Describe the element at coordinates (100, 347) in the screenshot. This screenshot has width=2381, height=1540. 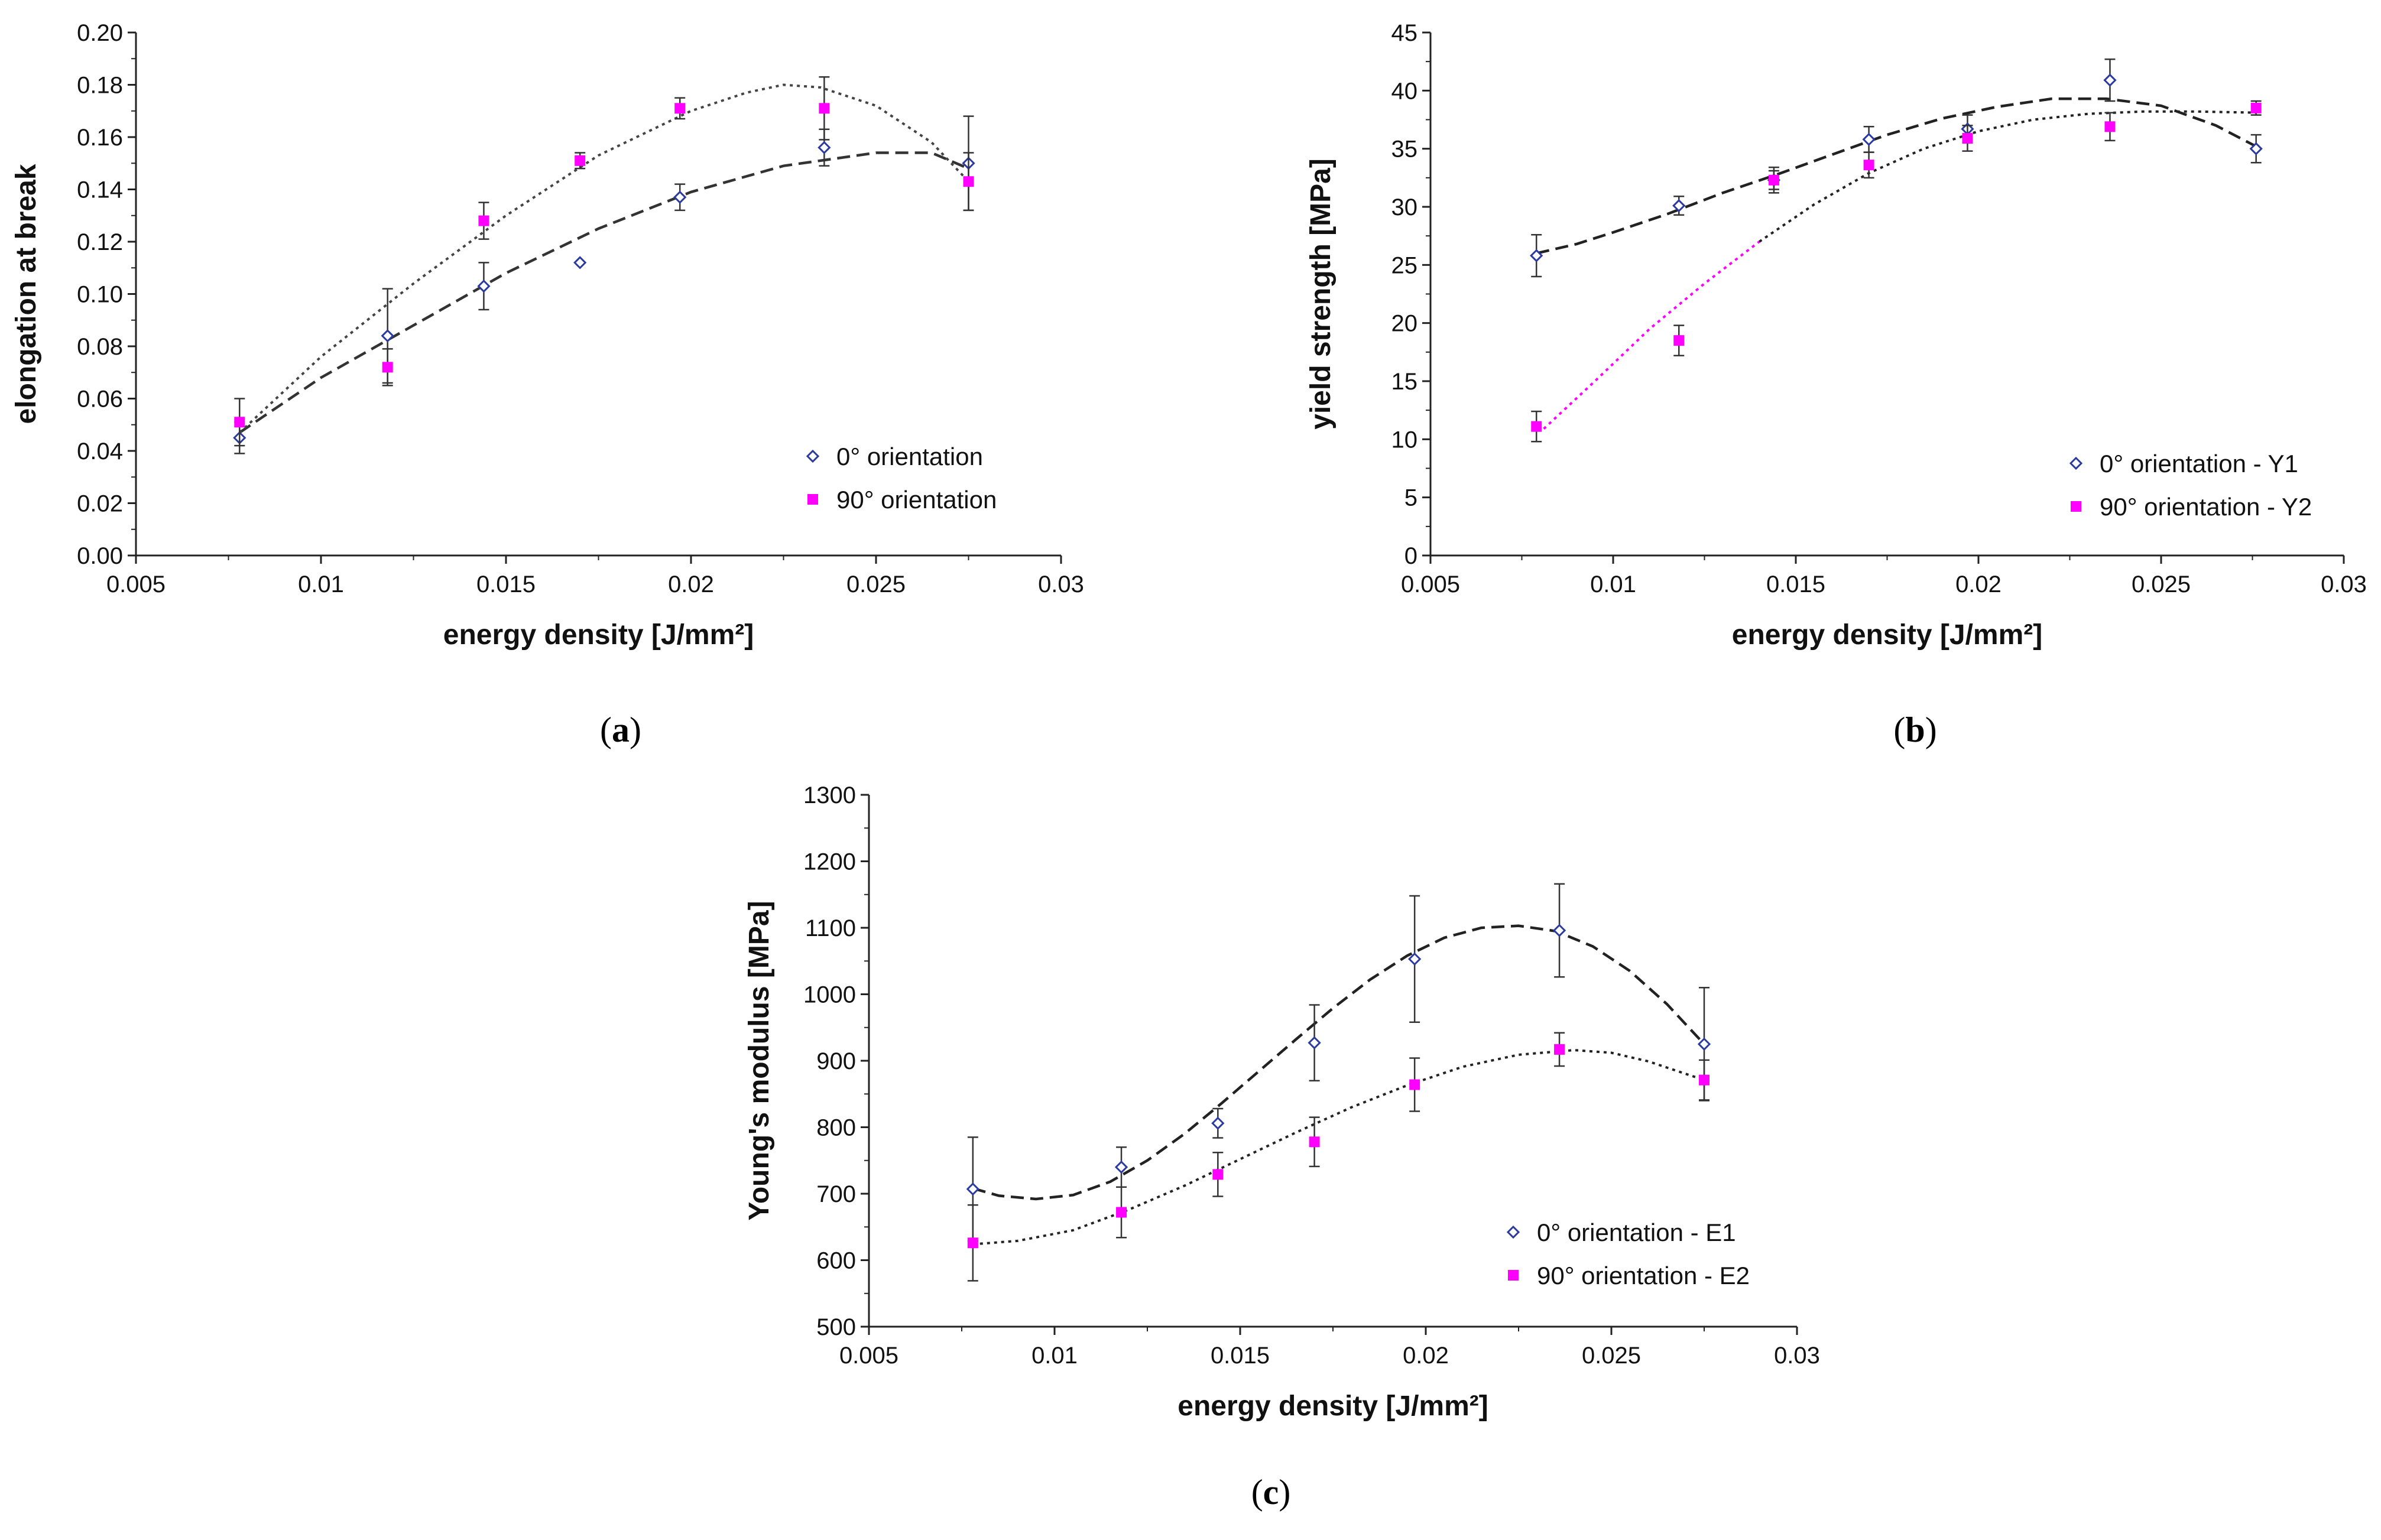
I see `y-tick-label: 0.08` at that location.